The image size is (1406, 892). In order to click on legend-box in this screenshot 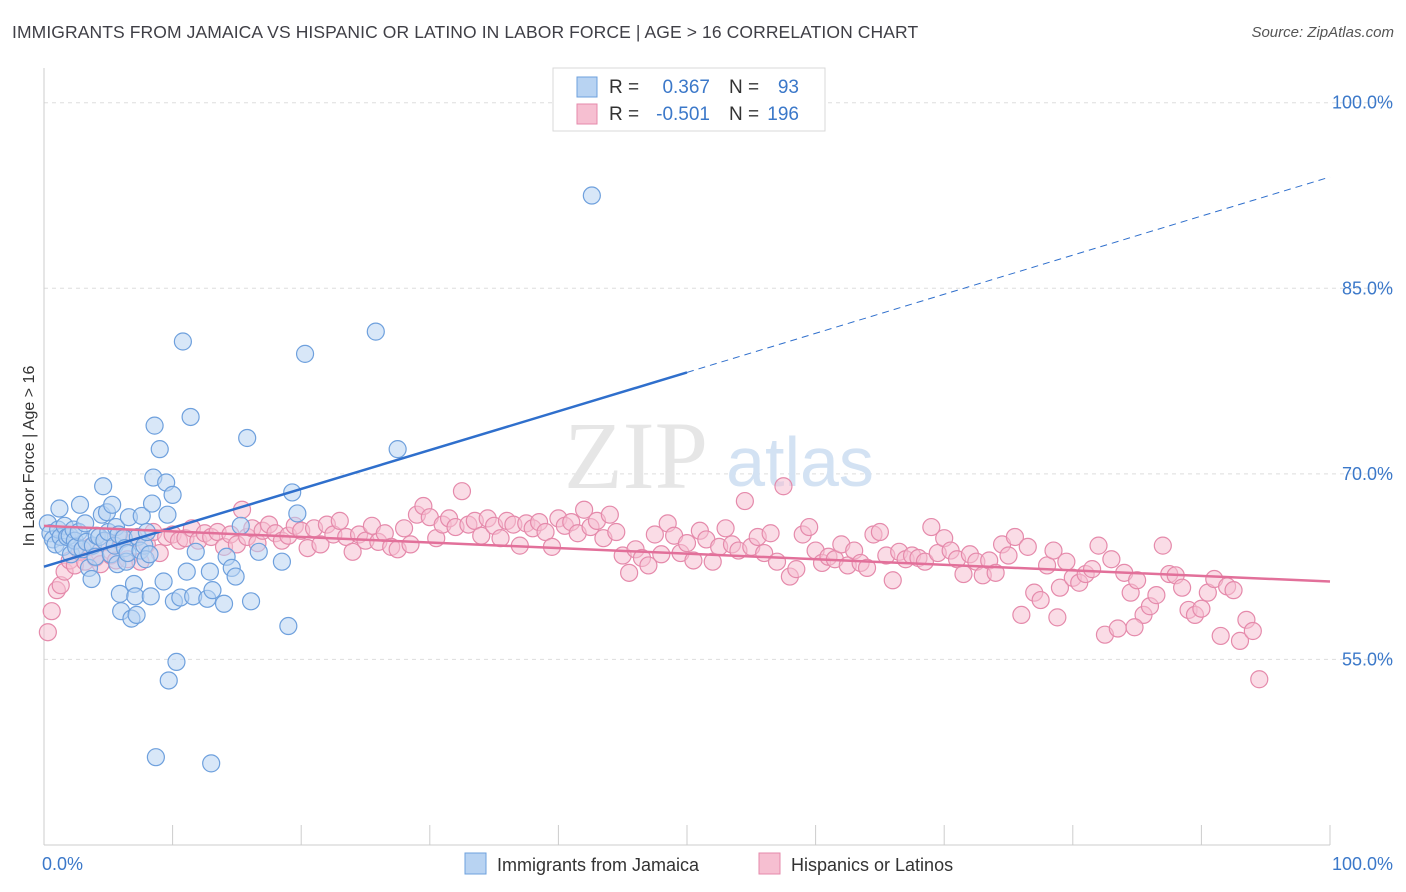, I will do `click(689, 99)`.